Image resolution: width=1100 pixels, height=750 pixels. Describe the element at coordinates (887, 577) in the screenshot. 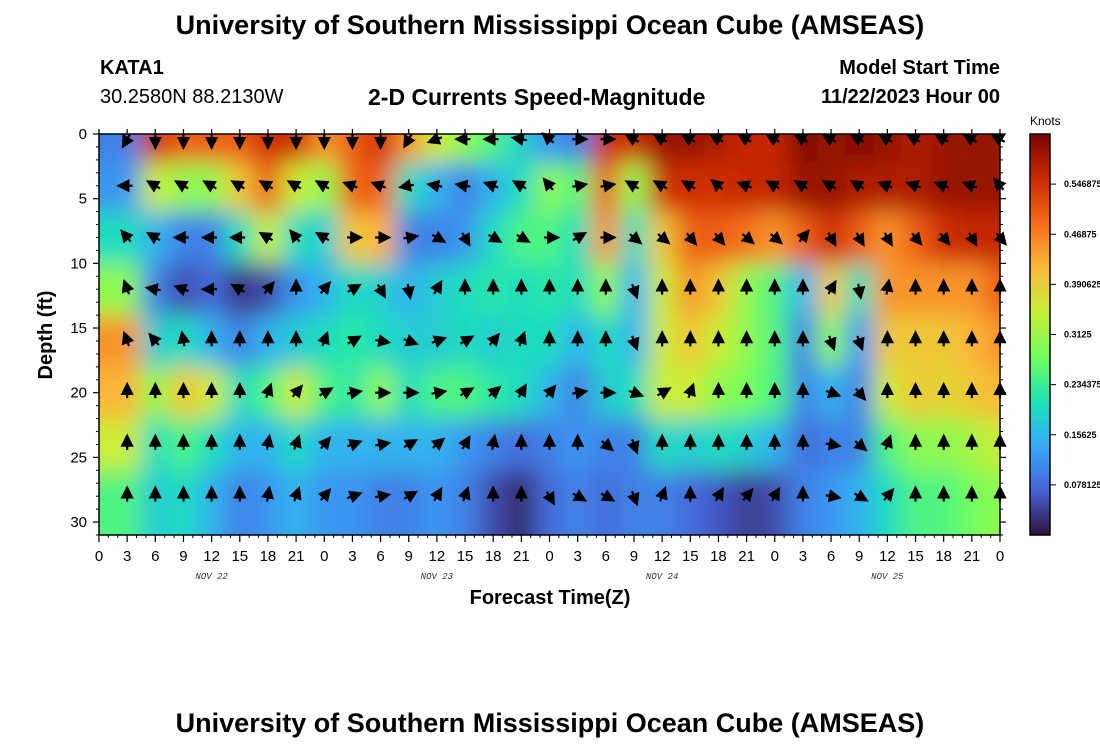

I see `date-label: NOV 25` at that location.